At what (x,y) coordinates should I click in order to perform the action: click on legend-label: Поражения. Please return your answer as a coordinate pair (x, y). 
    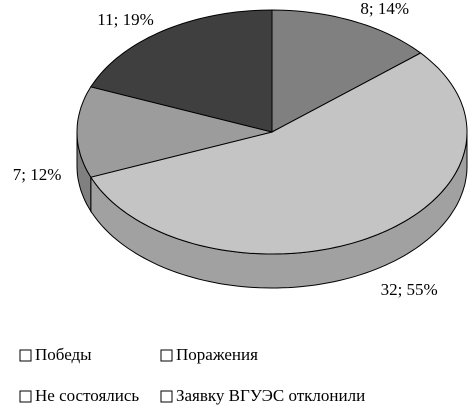
    Looking at the image, I should click on (217, 354).